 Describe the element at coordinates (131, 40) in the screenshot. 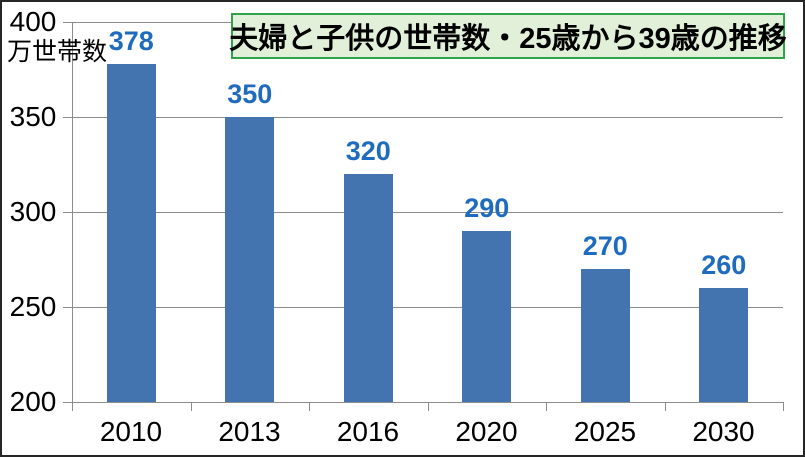

I see `bar-value-label: 378` at that location.